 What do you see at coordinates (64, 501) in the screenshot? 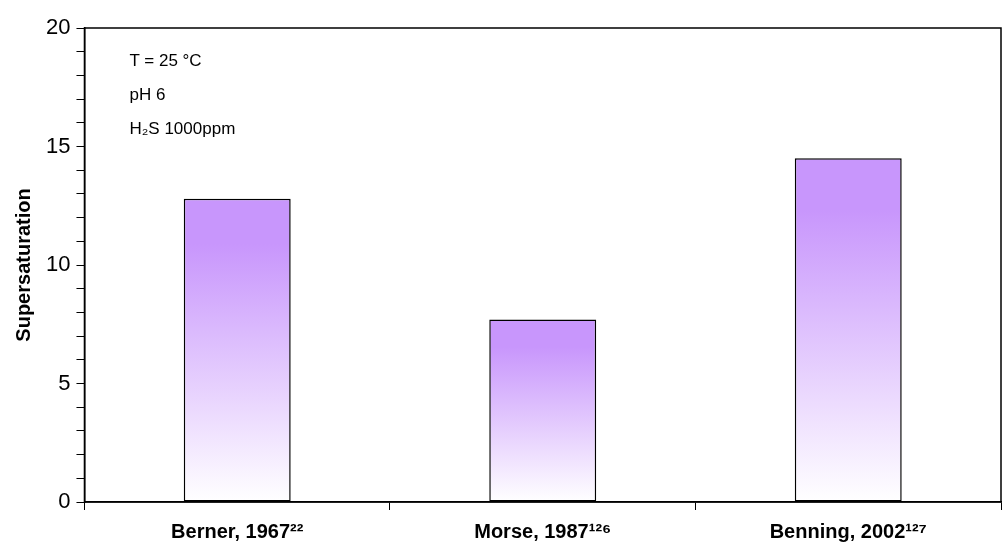
I see `y-tick-label: 0` at bounding box center [64, 501].